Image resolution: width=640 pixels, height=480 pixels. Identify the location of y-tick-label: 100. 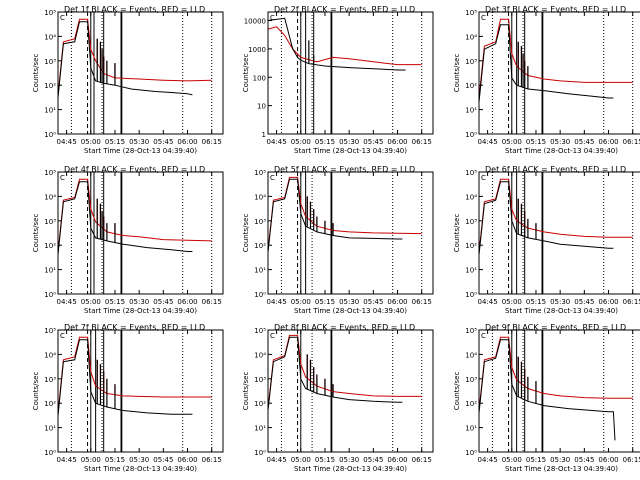
(259, 78).